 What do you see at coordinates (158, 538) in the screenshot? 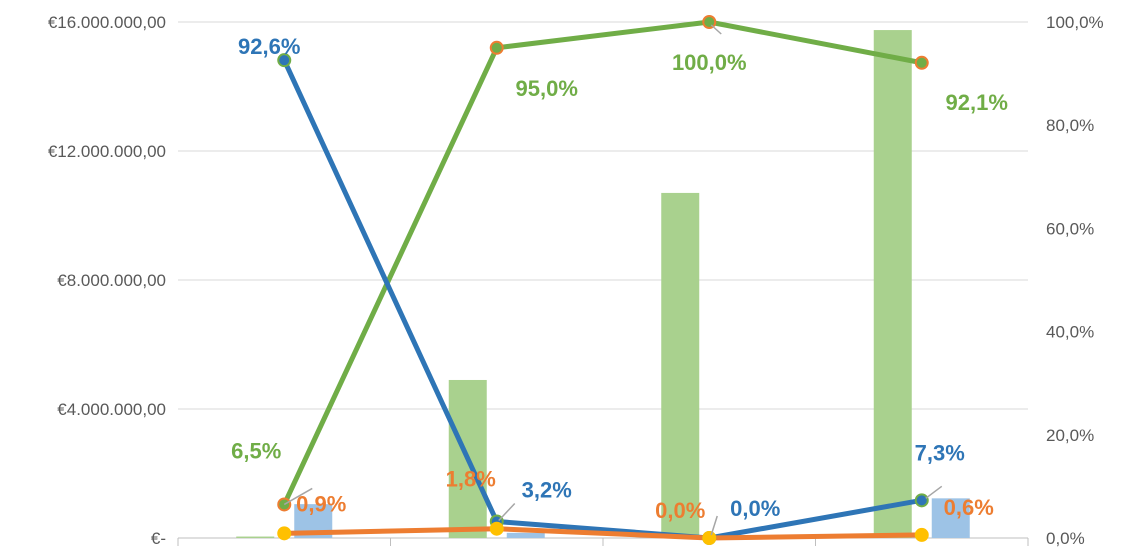
I see `y-left-tick-label: €-` at bounding box center [158, 538].